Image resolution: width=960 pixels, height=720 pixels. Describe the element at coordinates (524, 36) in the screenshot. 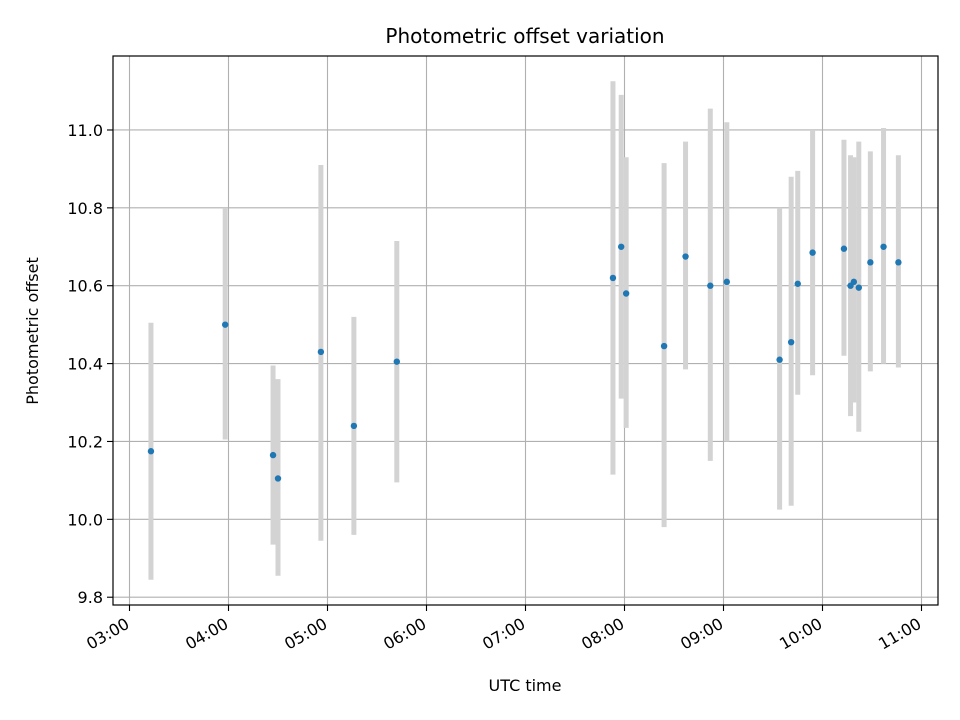

I see `chart-title: Photometric offset variation` at that location.